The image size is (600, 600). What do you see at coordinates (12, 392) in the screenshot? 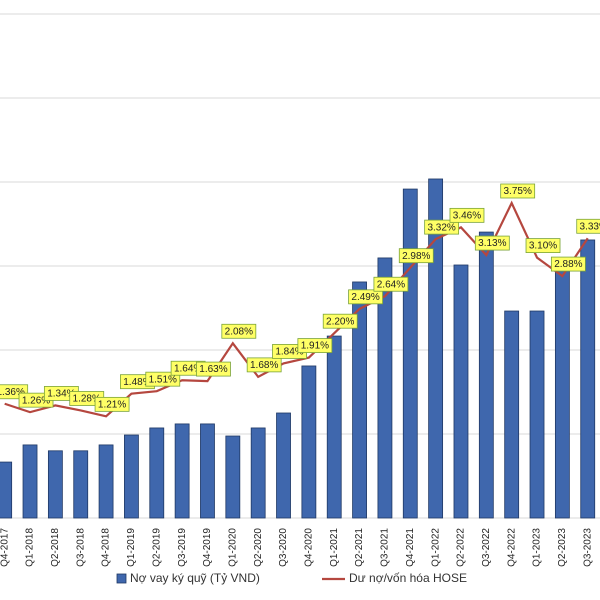
I see `value-label: 1.36%` at bounding box center [12, 392].